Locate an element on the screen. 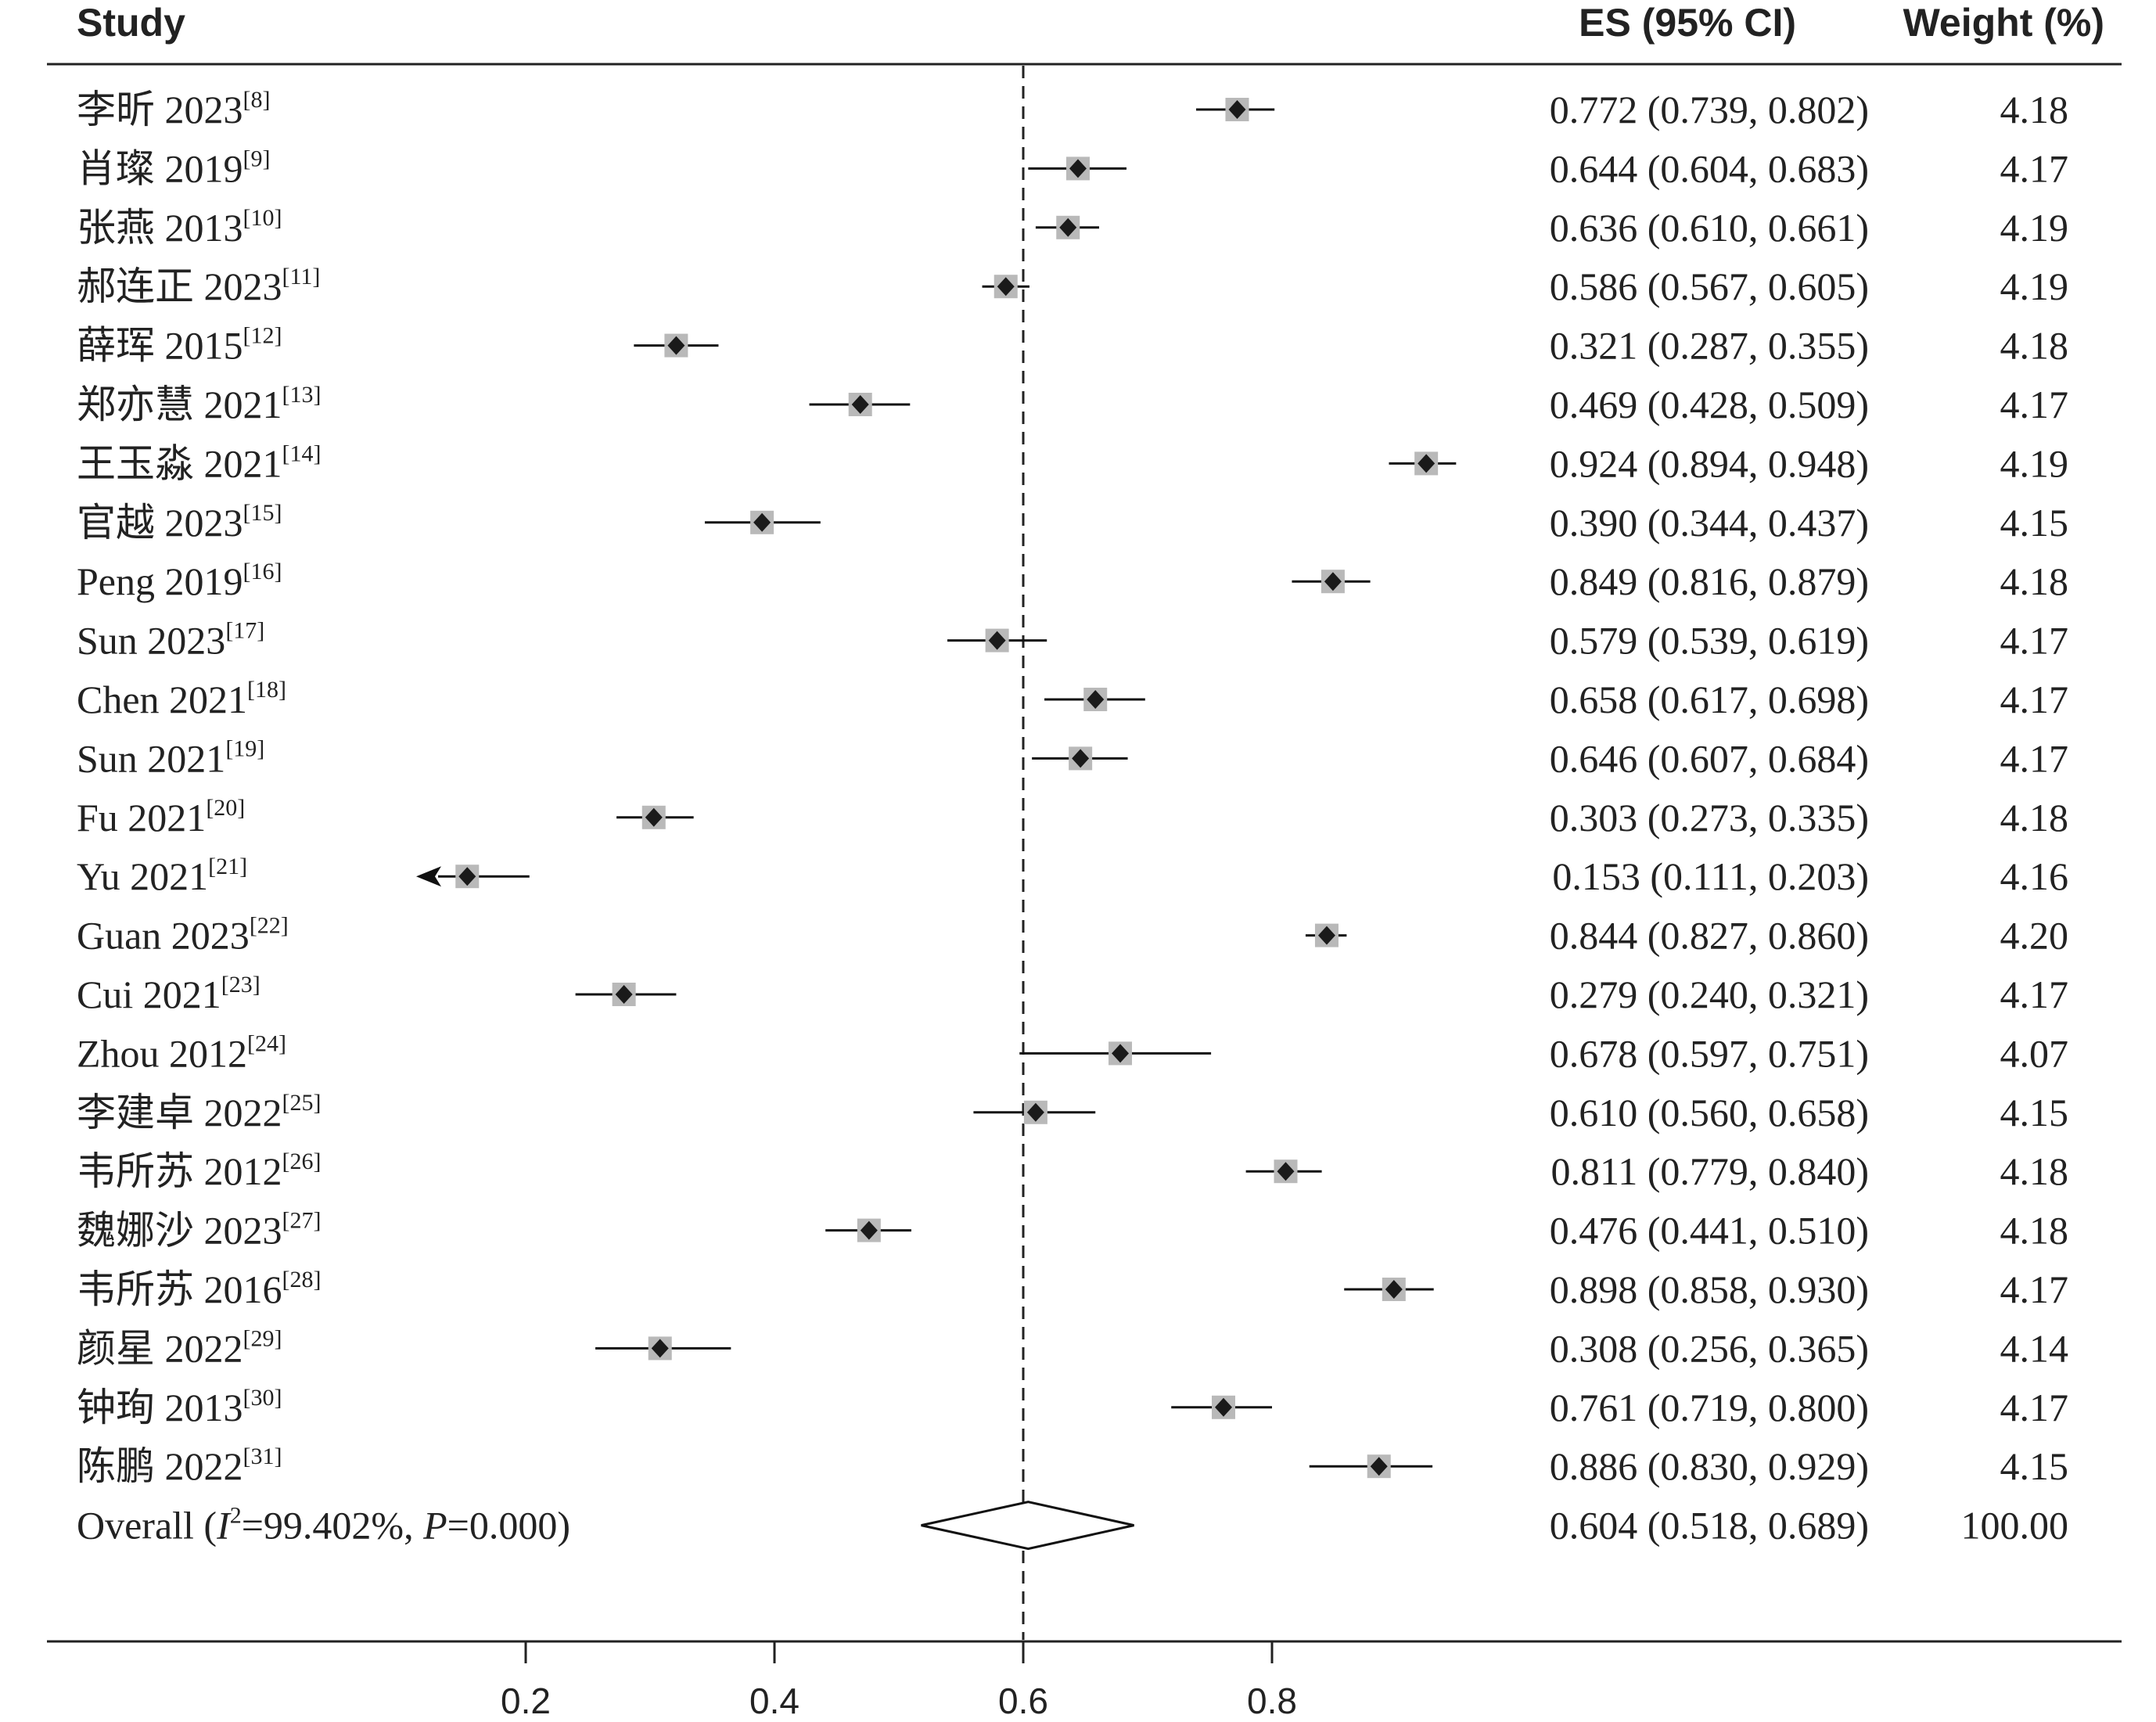  study-name: 肖璨 2019 is located at coordinates (160, 168).